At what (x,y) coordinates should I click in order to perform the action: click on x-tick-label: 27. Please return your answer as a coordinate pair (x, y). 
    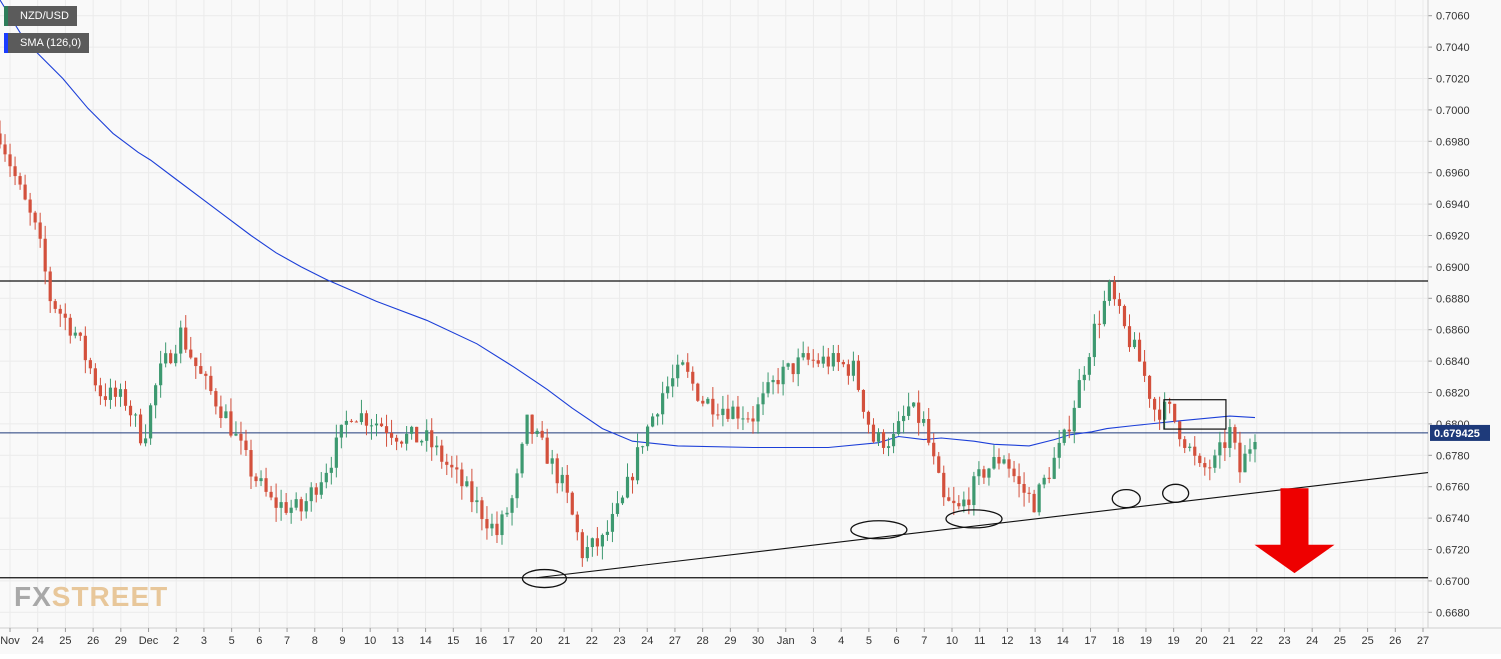
    Looking at the image, I should click on (675, 641).